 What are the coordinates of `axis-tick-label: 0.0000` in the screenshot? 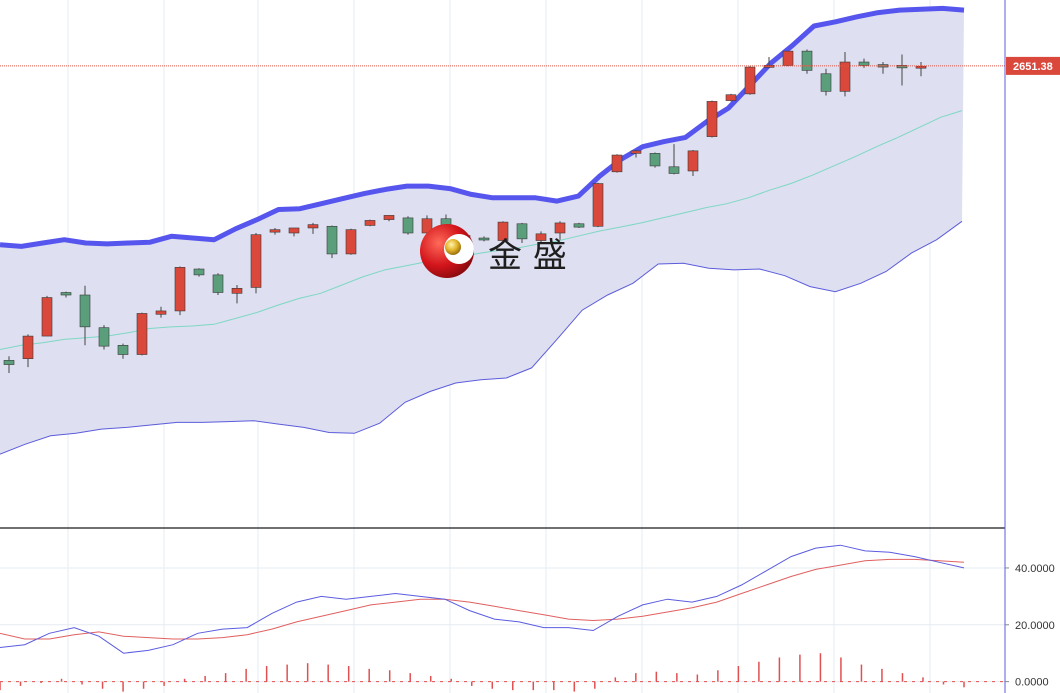 It's located at (1032, 683).